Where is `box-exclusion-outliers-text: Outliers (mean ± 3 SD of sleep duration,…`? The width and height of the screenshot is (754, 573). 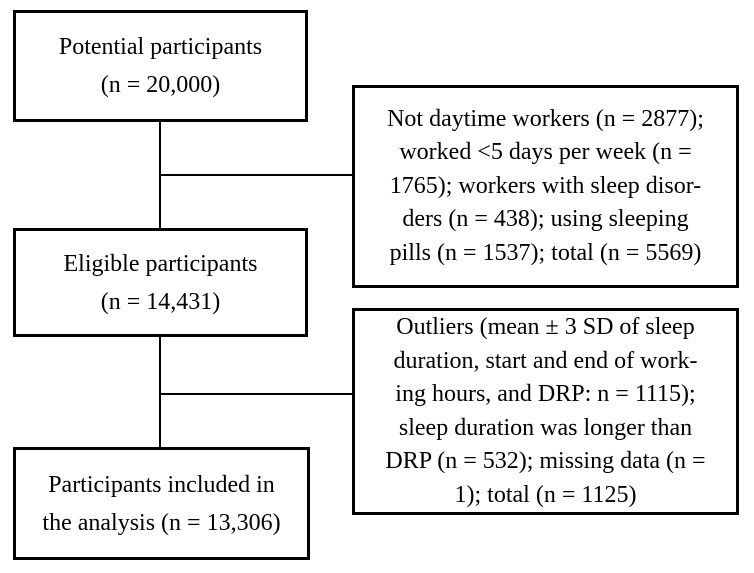
box-exclusion-outliers-text: Outliers (mean ± 3 SD of sleep duration,… is located at coordinates (545, 411).